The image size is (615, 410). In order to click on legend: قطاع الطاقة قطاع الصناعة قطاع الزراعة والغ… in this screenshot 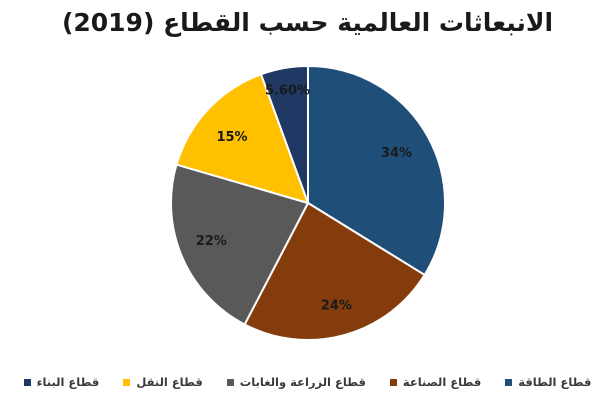, I will do `click(307, 382)`.